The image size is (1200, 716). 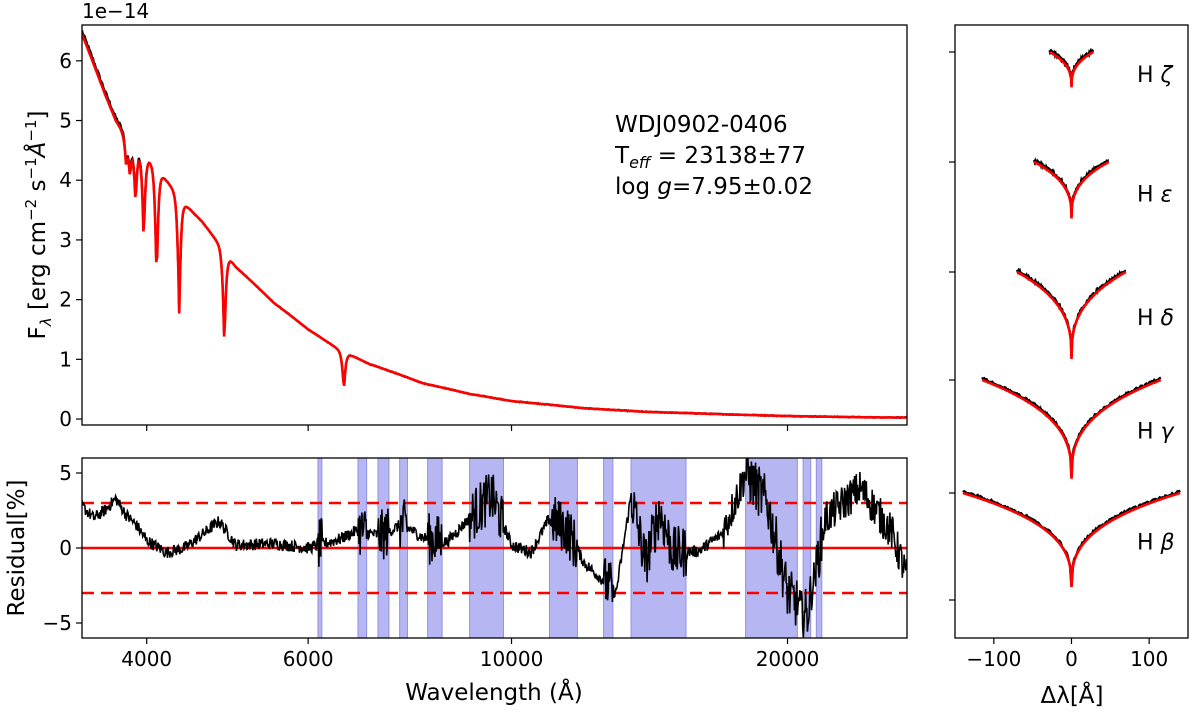 What do you see at coordinates (1156, 542) in the screenshot?
I see `profile-label: H β` at bounding box center [1156, 542].